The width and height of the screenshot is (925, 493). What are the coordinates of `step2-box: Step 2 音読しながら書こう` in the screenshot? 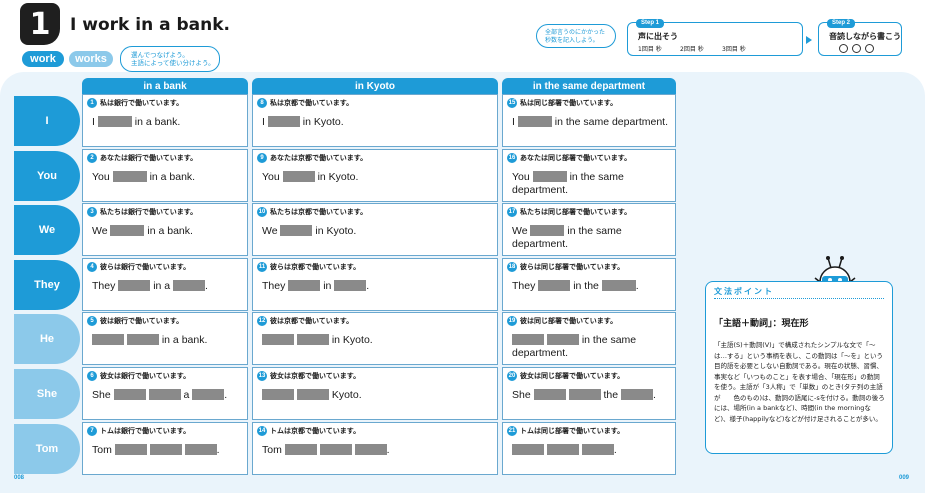 It's located at (860, 37).